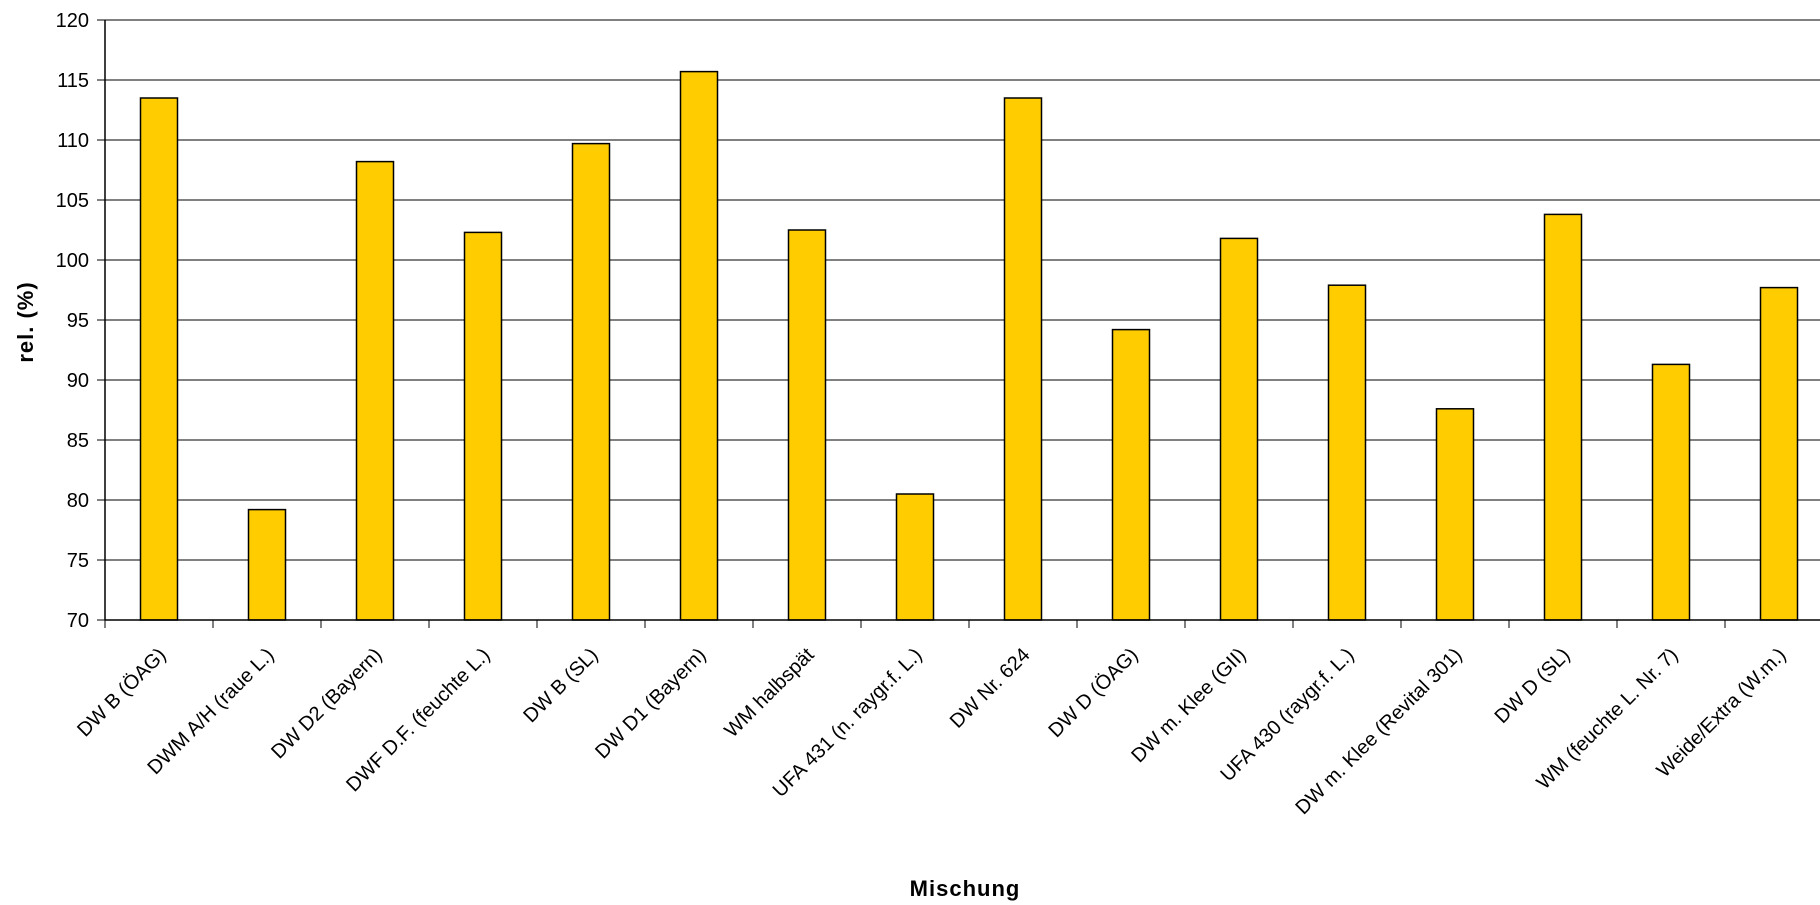 The image size is (1820, 905). Describe the element at coordinates (1533, 686) in the screenshot. I see `x-tick-label: DW D (SL)` at that location.